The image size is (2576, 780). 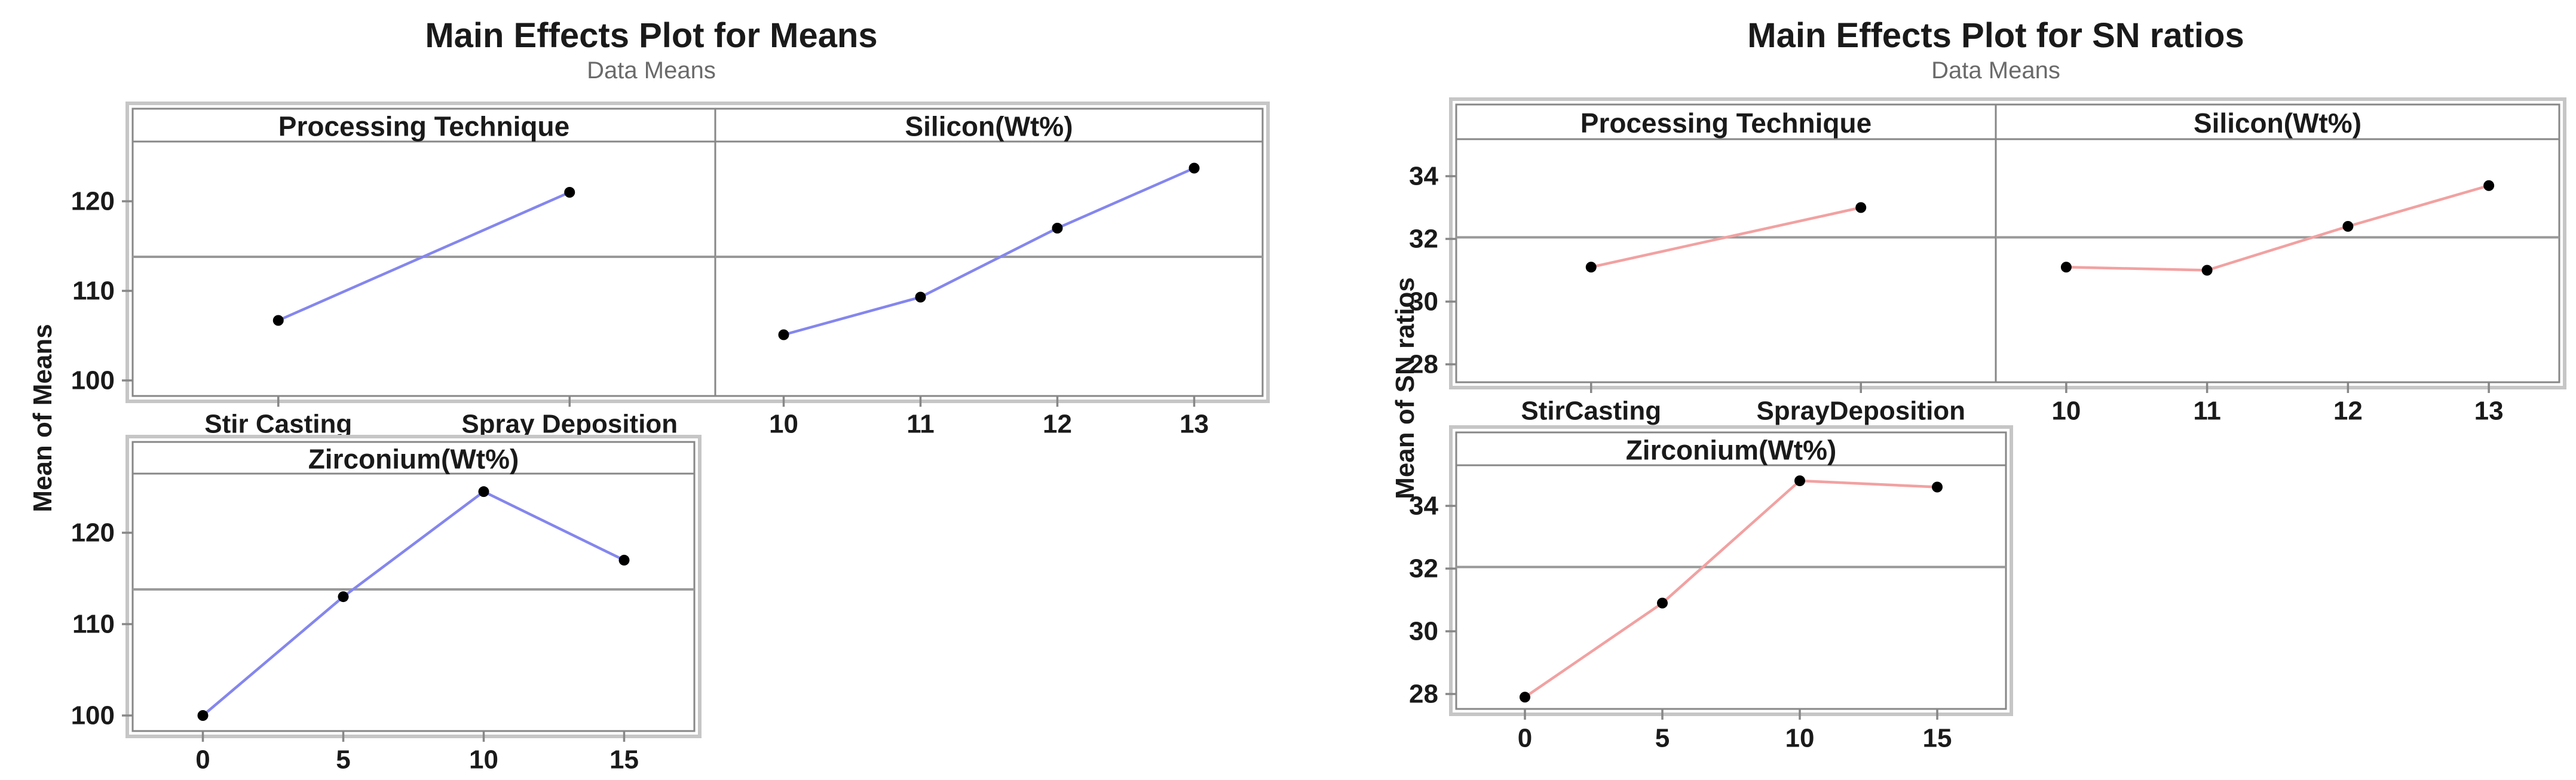 What do you see at coordinates (1861, 411) in the screenshot?
I see `x-tick-label: SprayDeposition` at bounding box center [1861, 411].